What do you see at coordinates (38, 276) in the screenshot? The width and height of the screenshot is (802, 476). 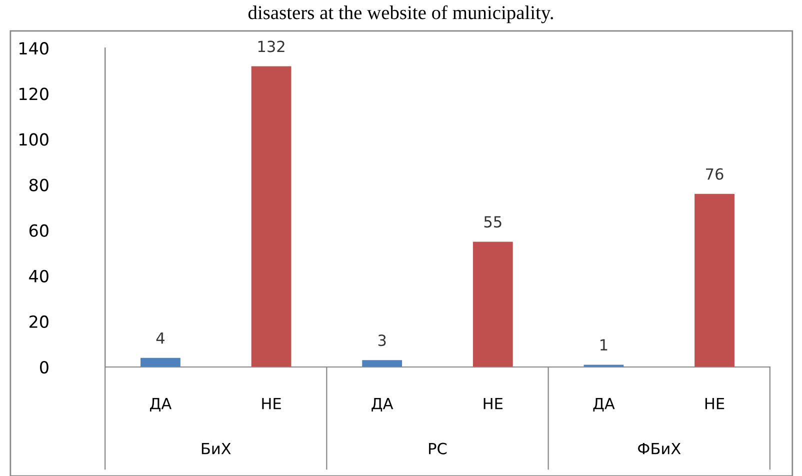 I see `y-tick-label: 40` at bounding box center [38, 276].